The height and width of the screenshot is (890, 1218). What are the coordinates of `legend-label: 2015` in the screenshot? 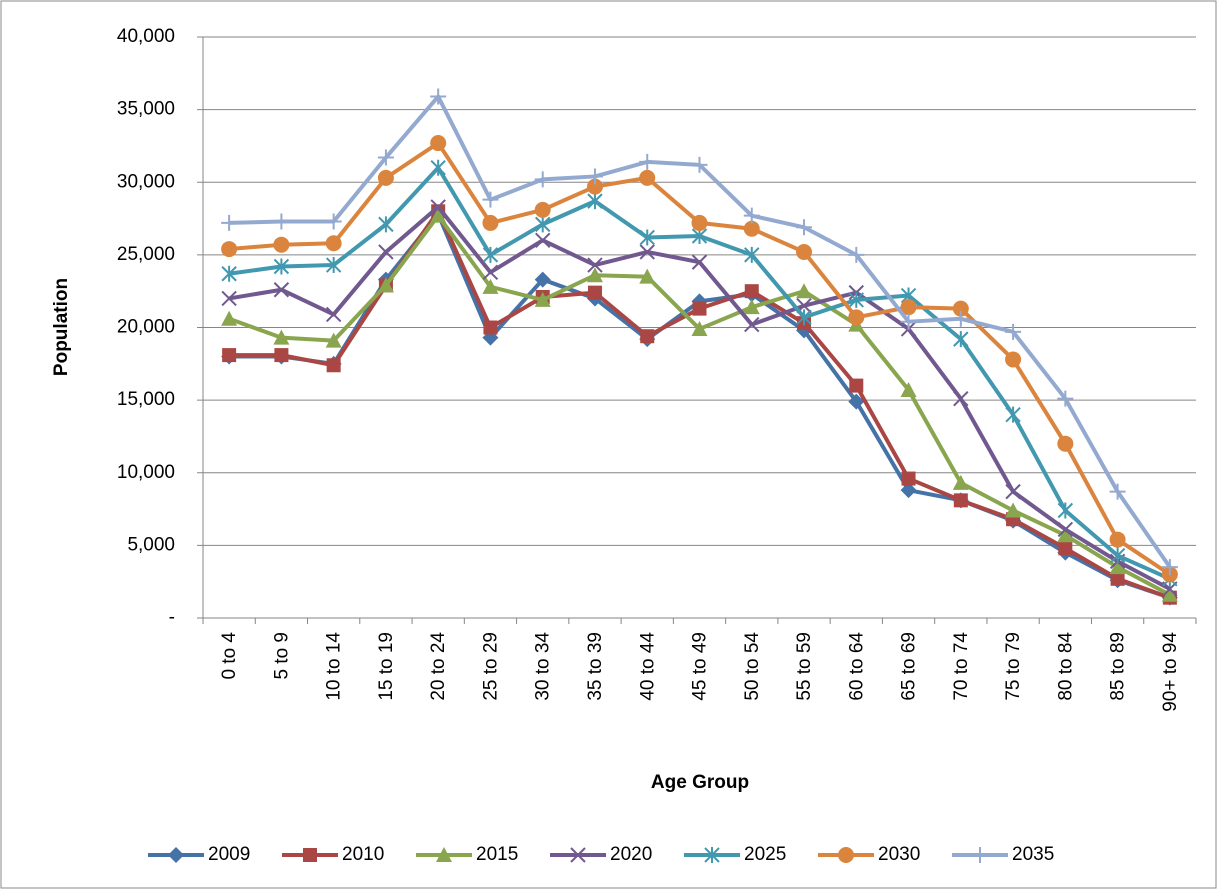 It's located at (497, 854).